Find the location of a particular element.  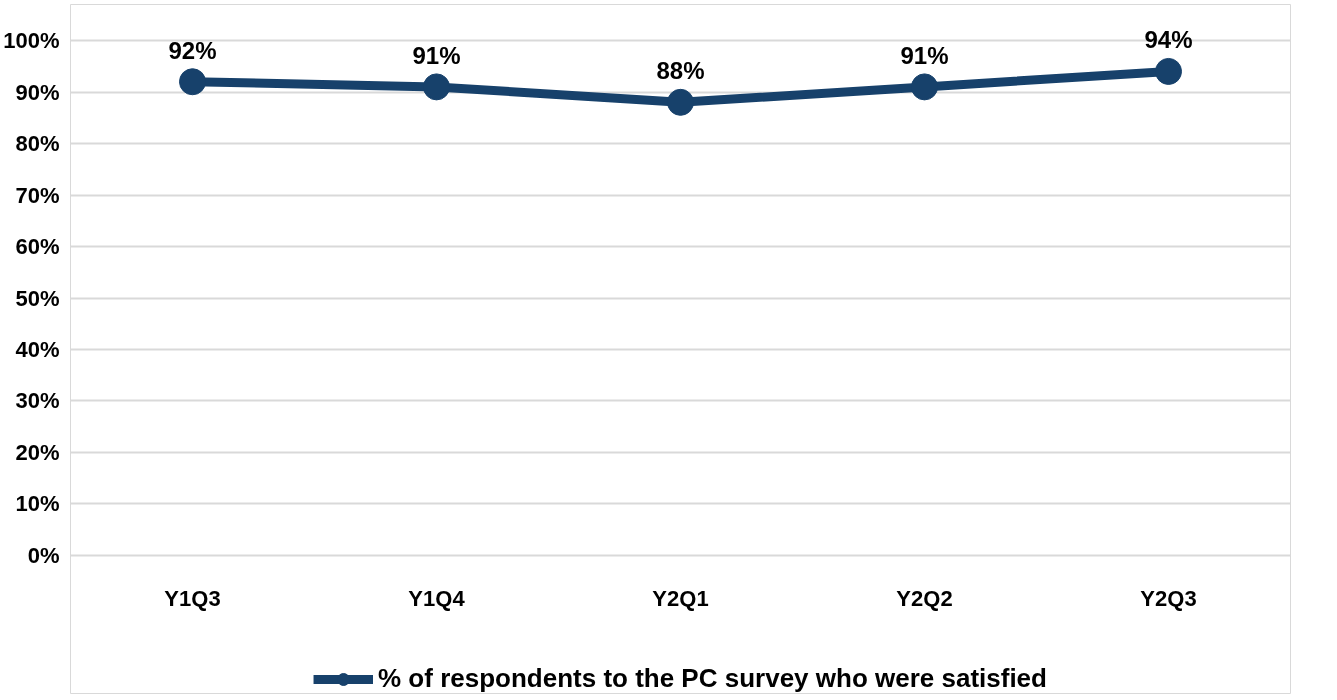

text: 88% is located at coordinates (680, 71).